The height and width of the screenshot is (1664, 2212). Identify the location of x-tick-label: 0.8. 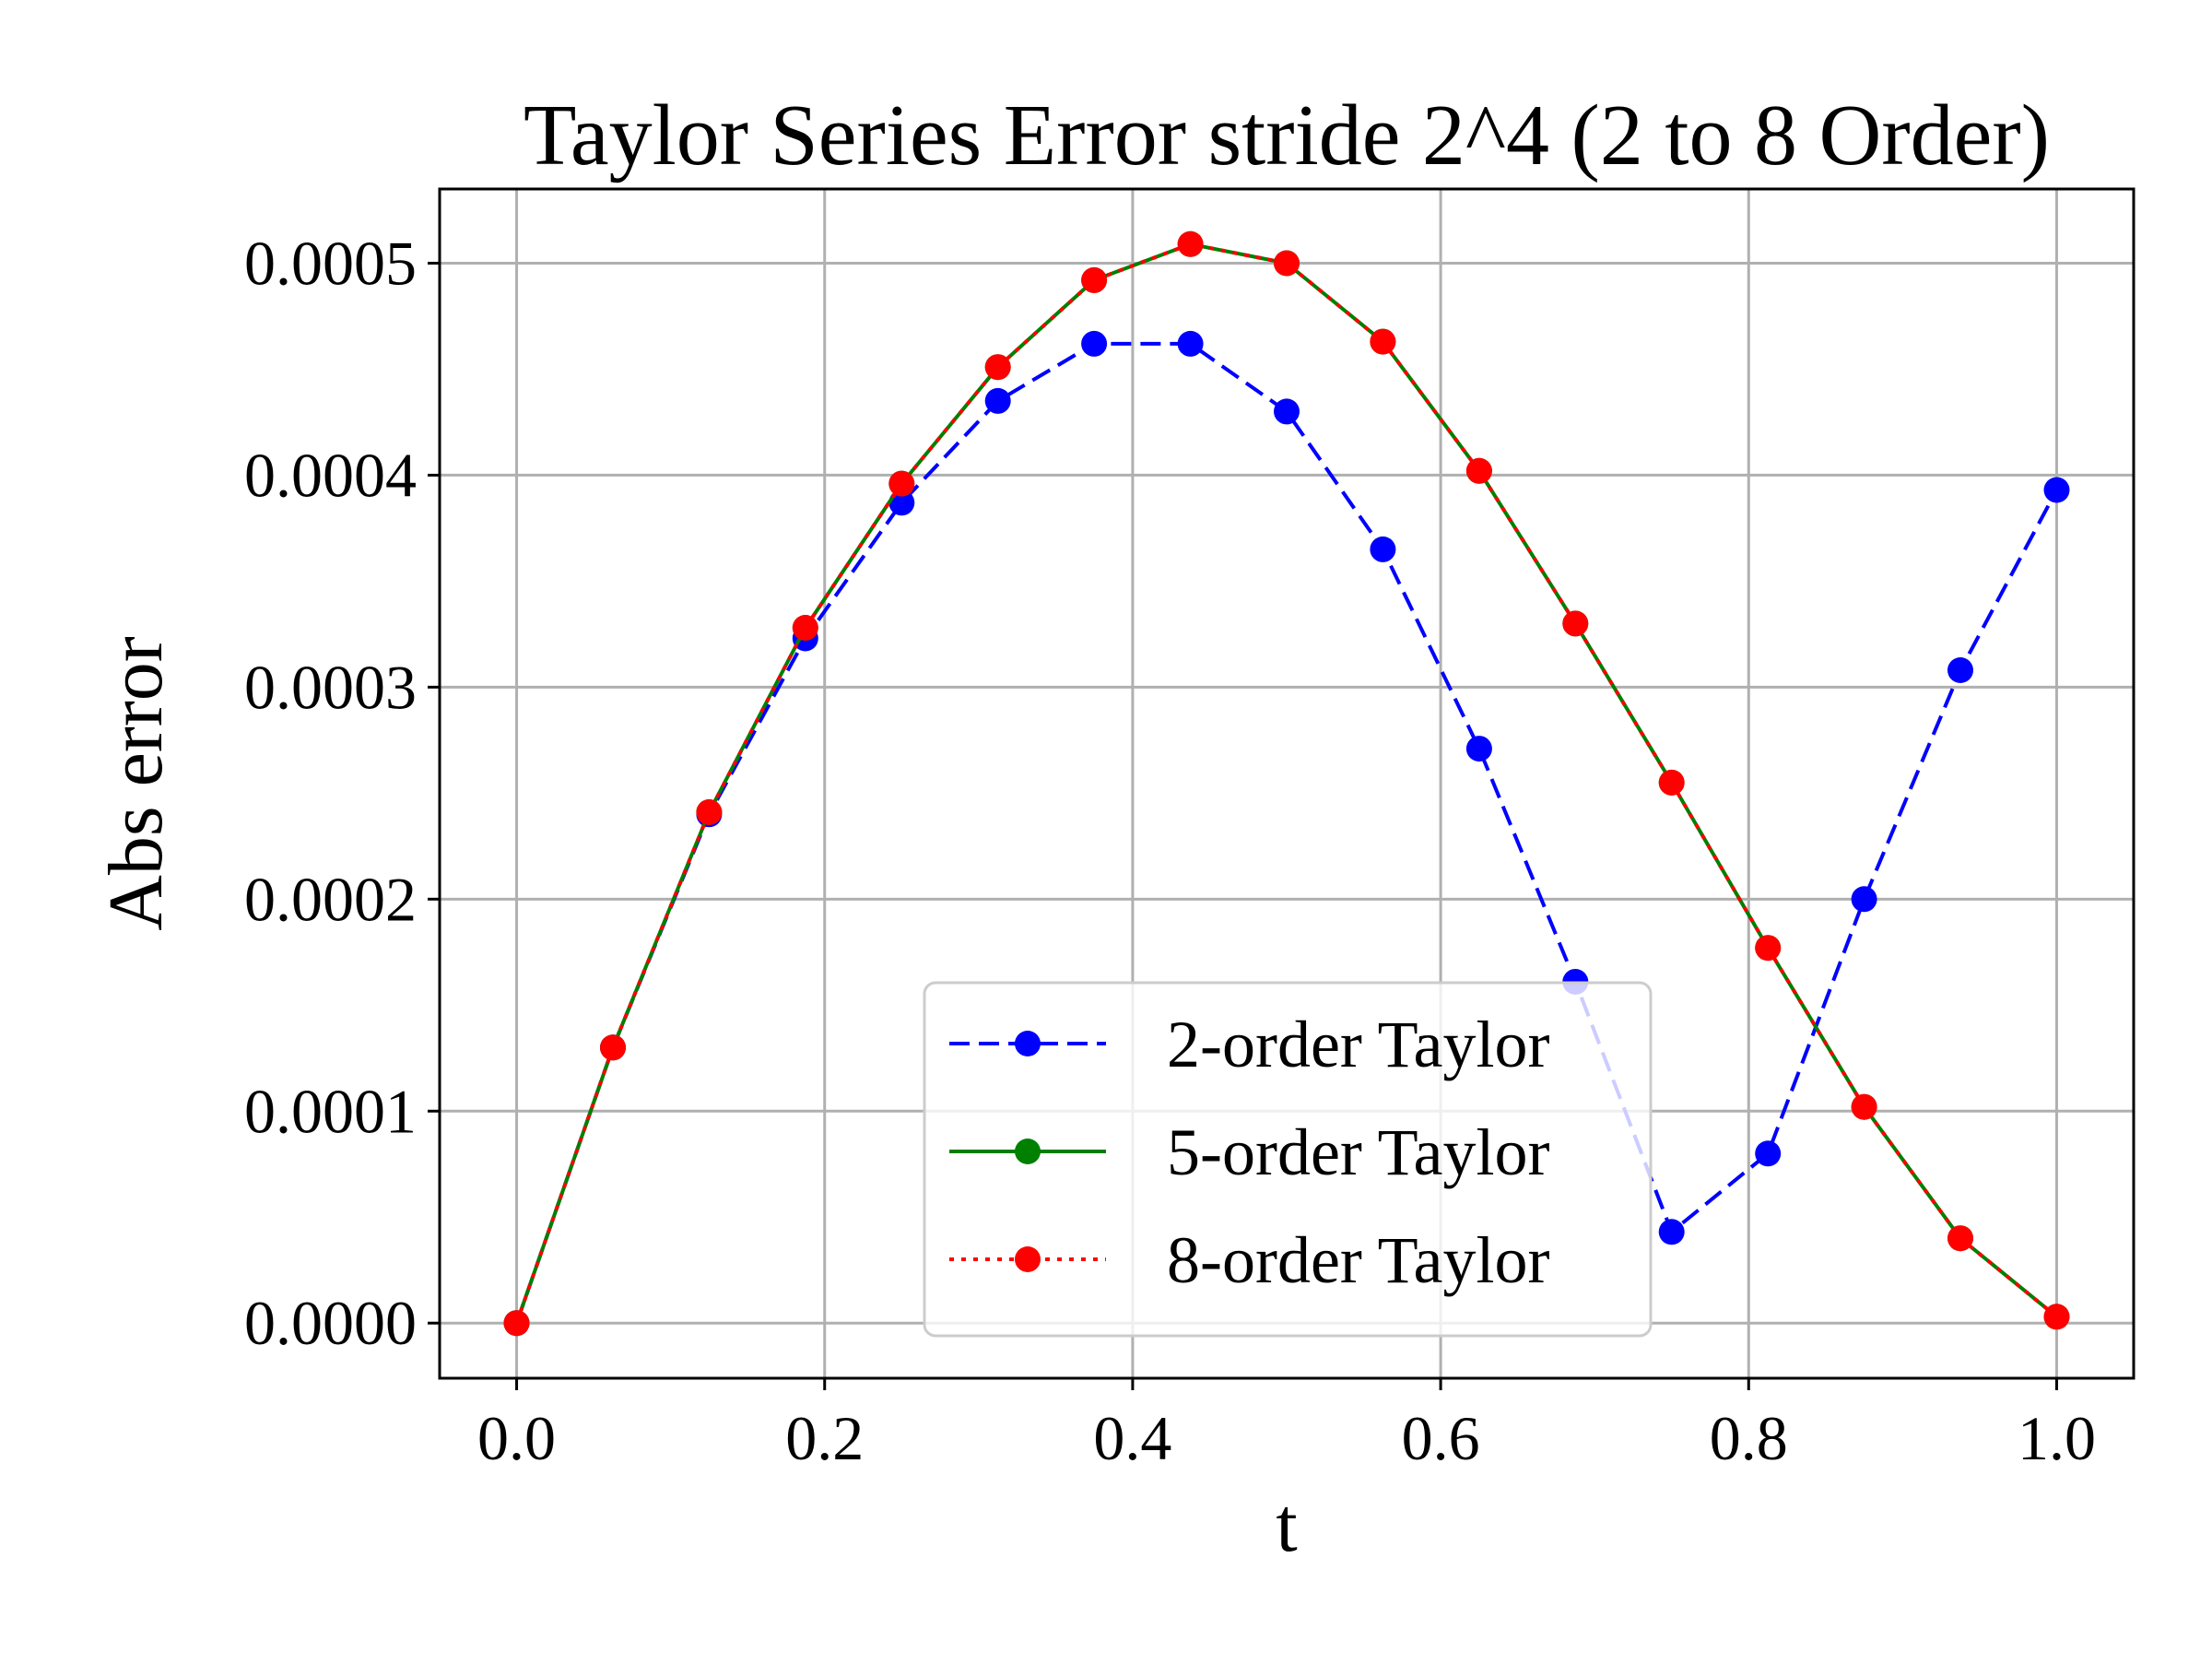
(1749, 1438).